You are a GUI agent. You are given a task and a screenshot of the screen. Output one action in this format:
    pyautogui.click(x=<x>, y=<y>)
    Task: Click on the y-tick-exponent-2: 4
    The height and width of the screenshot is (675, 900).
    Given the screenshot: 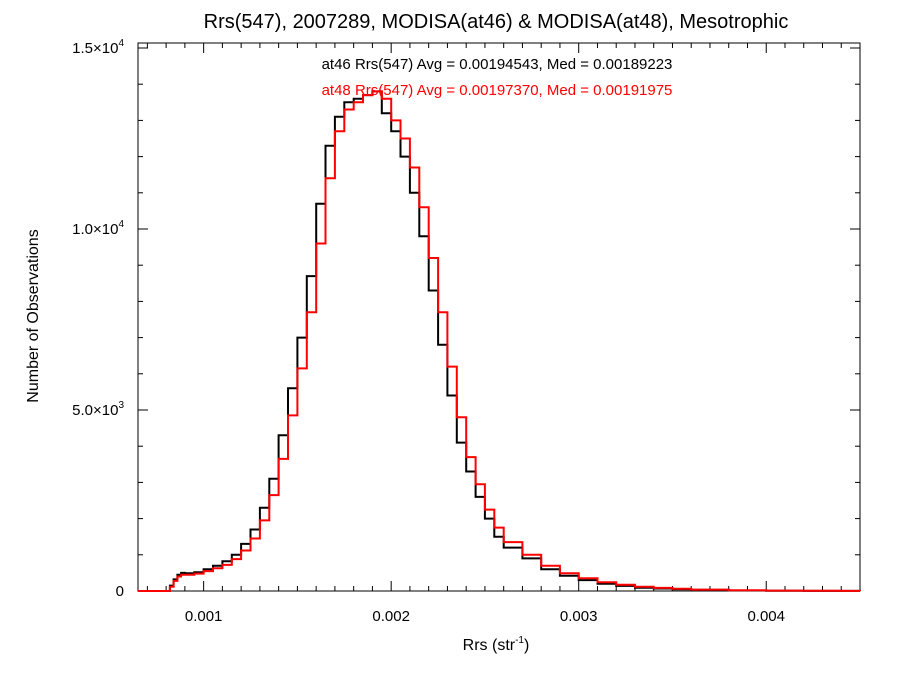 What is the action you would take?
    pyautogui.click(x=121, y=224)
    